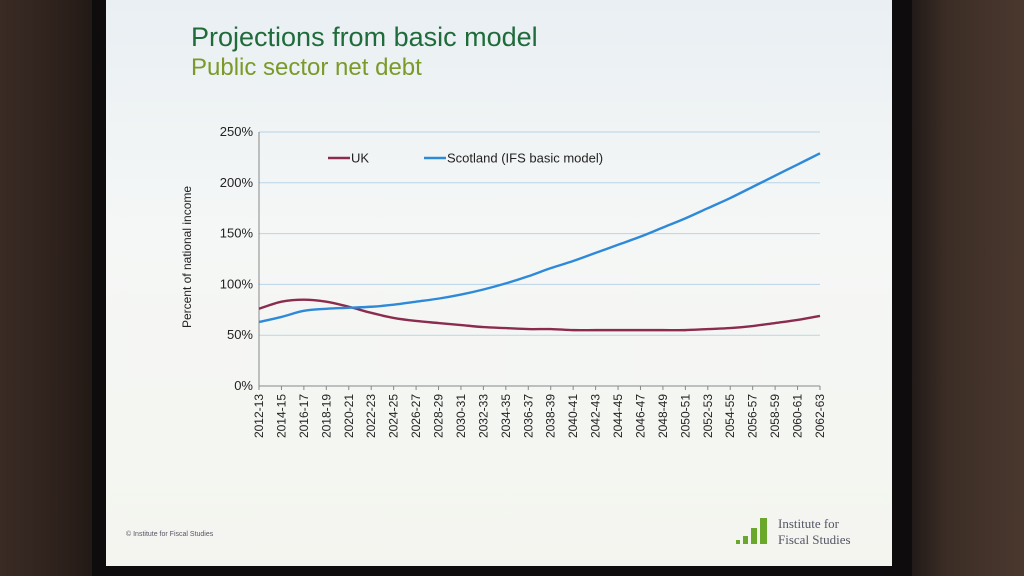 This screenshot has height=576, width=1024. What do you see at coordinates (820, 416) in the screenshot?
I see `x-tick-label: 2062-63` at bounding box center [820, 416].